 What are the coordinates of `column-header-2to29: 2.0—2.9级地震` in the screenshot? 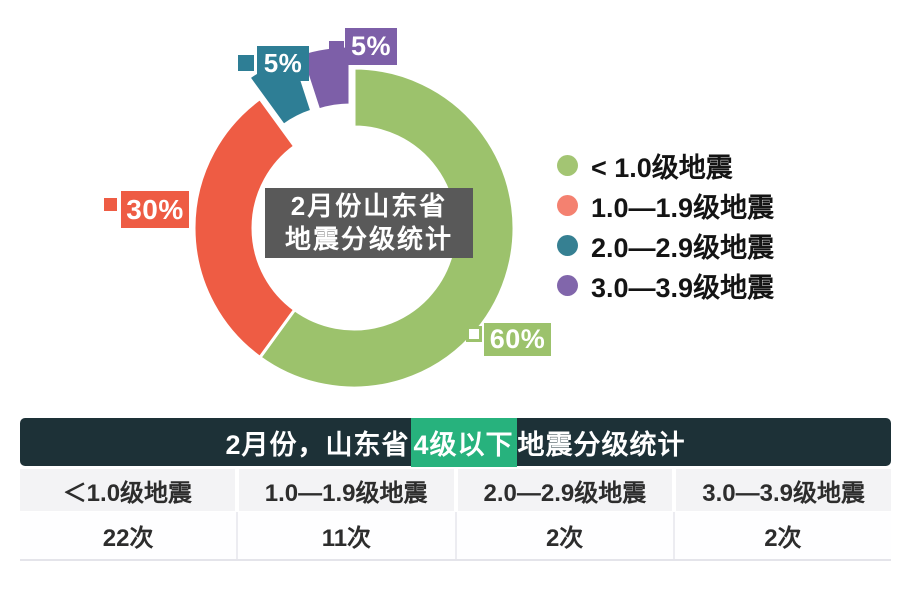 It's located at (565, 490).